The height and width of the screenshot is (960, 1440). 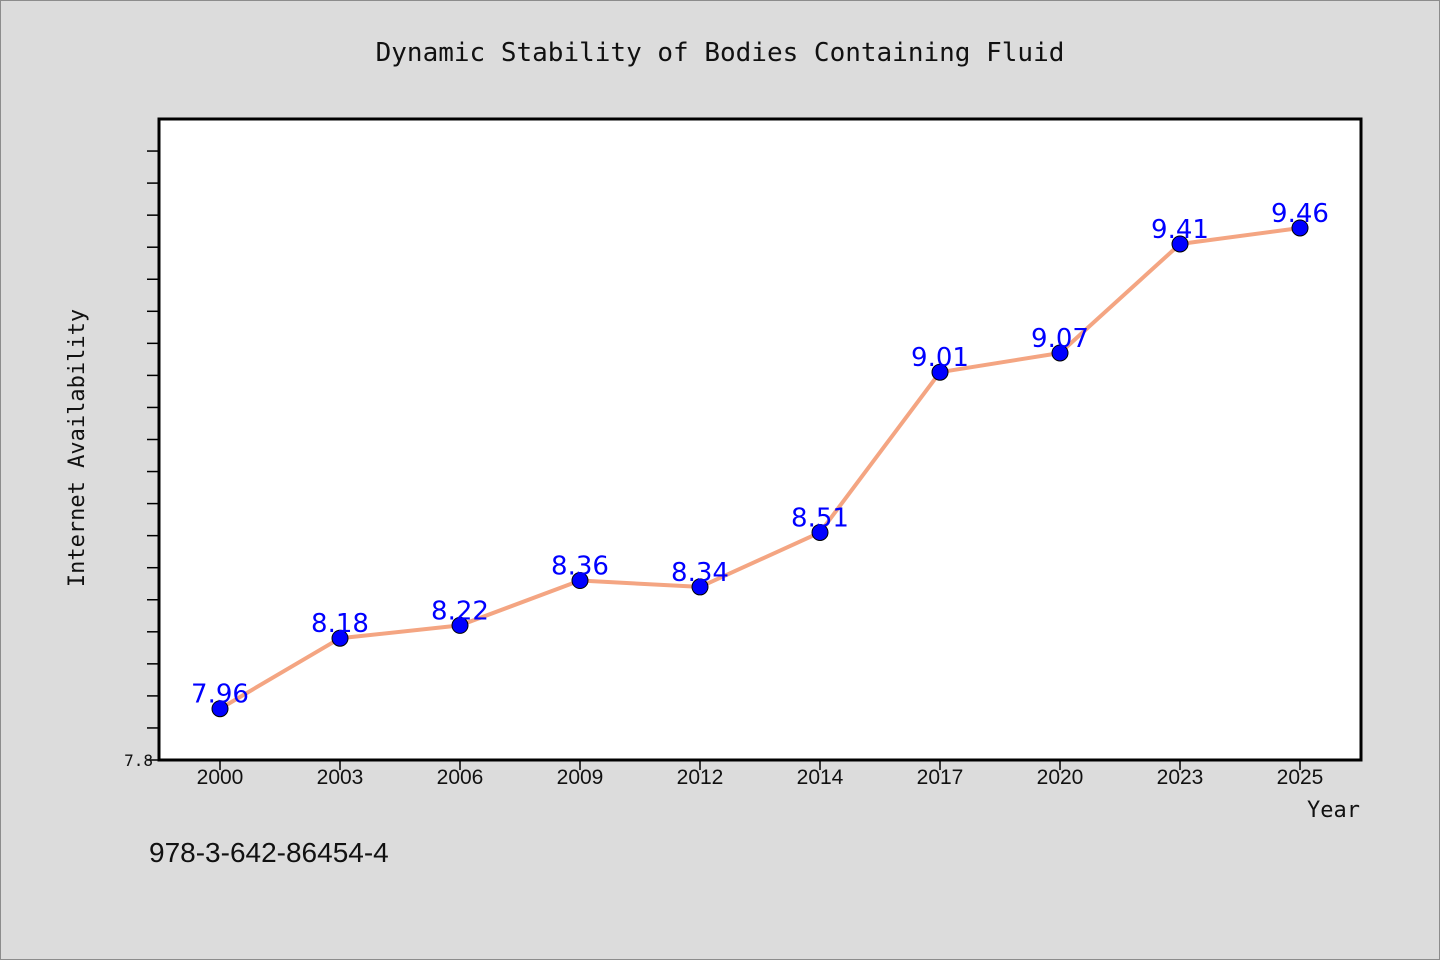 What do you see at coordinates (77, 448) in the screenshot?
I see `y-axis-label: Internet Availability` at bounding box center [77, 448].